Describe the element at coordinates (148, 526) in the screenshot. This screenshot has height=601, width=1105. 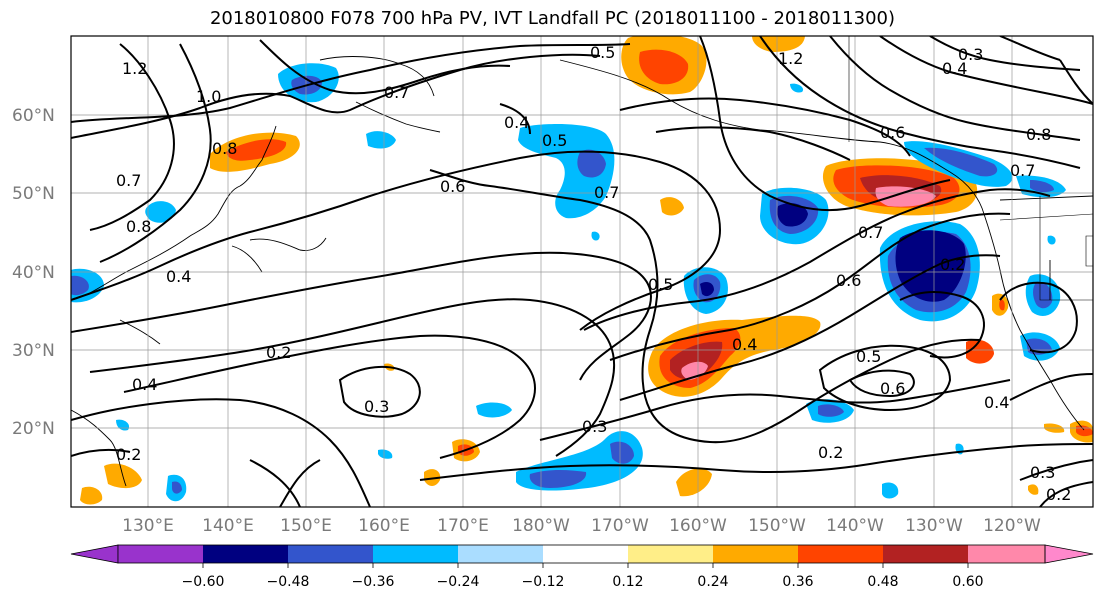
I see `lon-label: 130°E` at that location.